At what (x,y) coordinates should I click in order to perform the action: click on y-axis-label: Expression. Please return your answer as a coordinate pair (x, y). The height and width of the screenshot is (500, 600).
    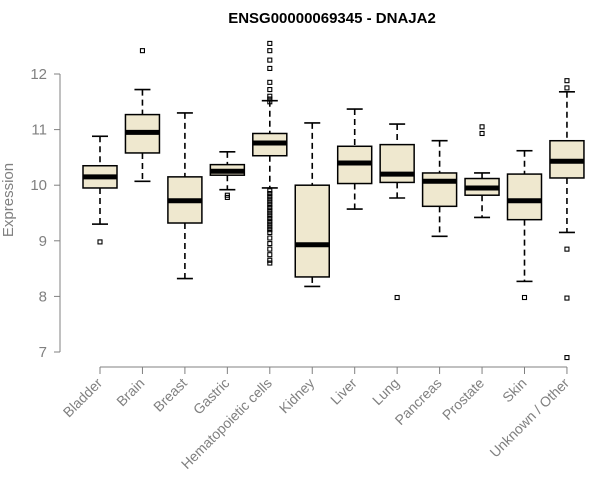
    Looking at the image, I should click on (8, 200).